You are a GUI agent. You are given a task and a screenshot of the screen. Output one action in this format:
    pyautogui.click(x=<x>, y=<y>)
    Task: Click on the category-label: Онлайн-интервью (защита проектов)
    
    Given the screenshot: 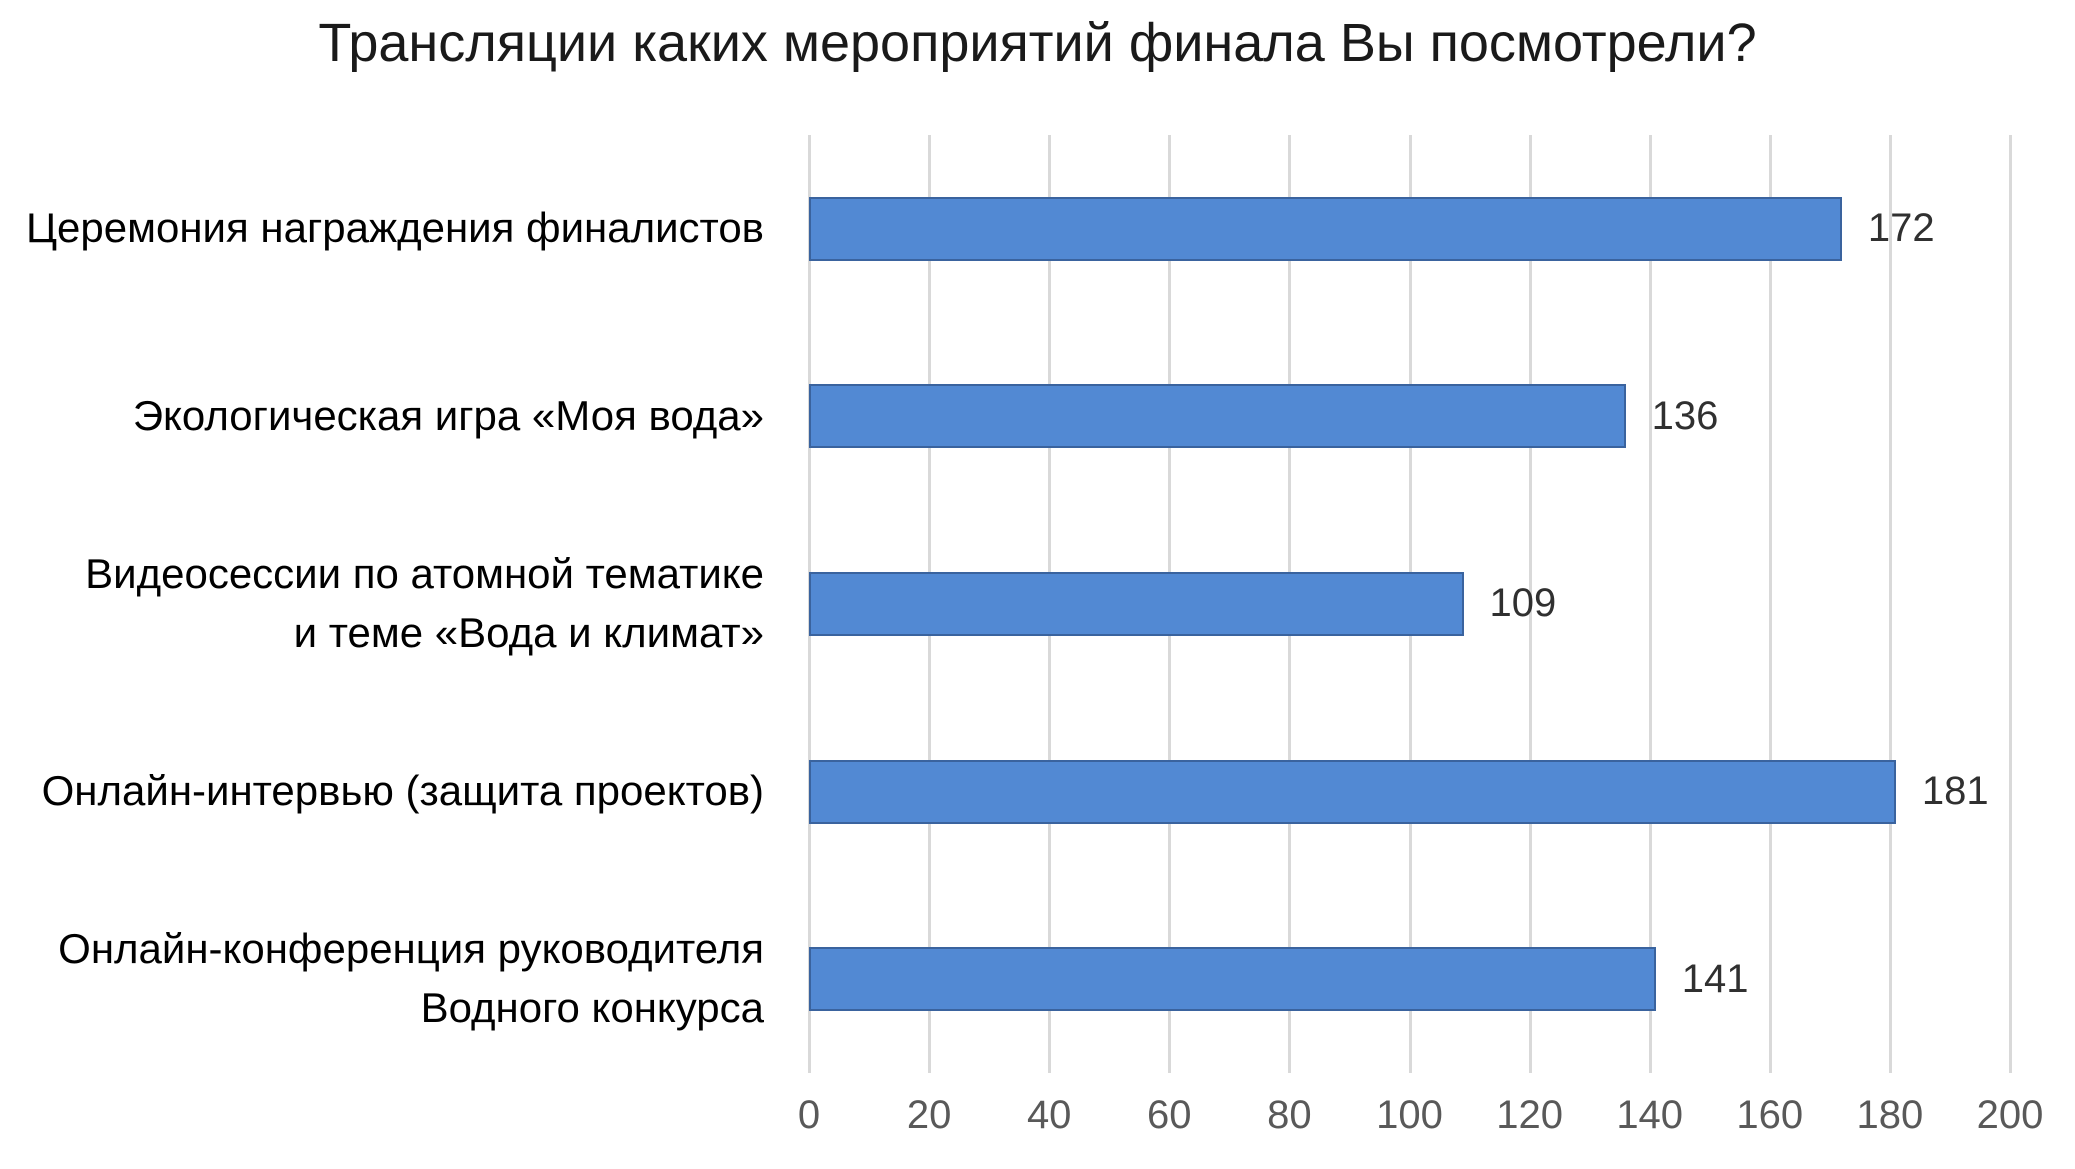 What is the action you would take?
    pyautogui.click(x=402, y=791)
    